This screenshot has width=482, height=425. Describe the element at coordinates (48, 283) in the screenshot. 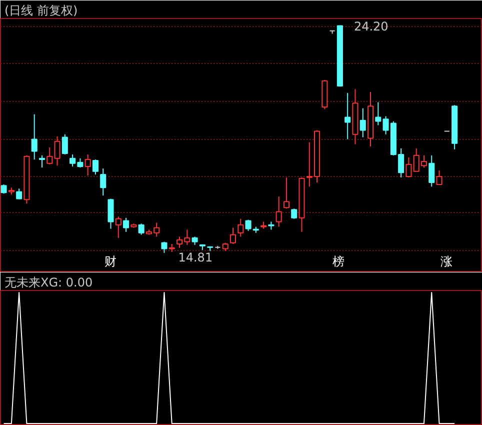

I see `chart-title: 无未来XG: 0.00` at that location.